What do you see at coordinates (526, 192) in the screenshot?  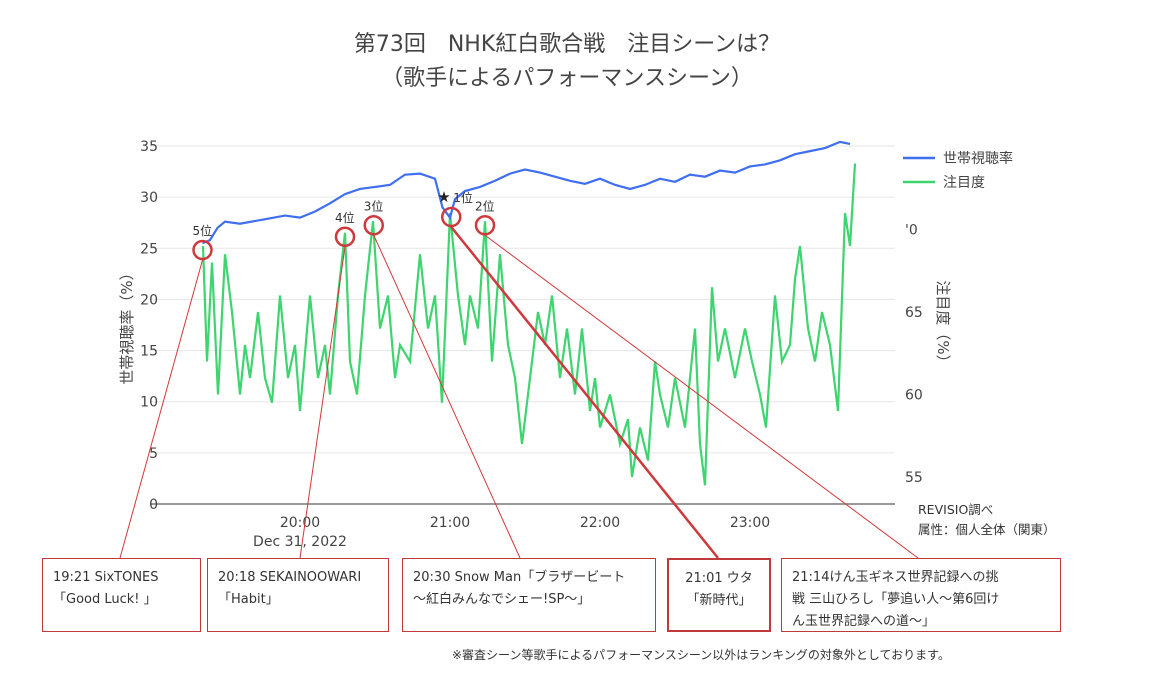 I see `series-line-rating` at bounding box center [526, 192].